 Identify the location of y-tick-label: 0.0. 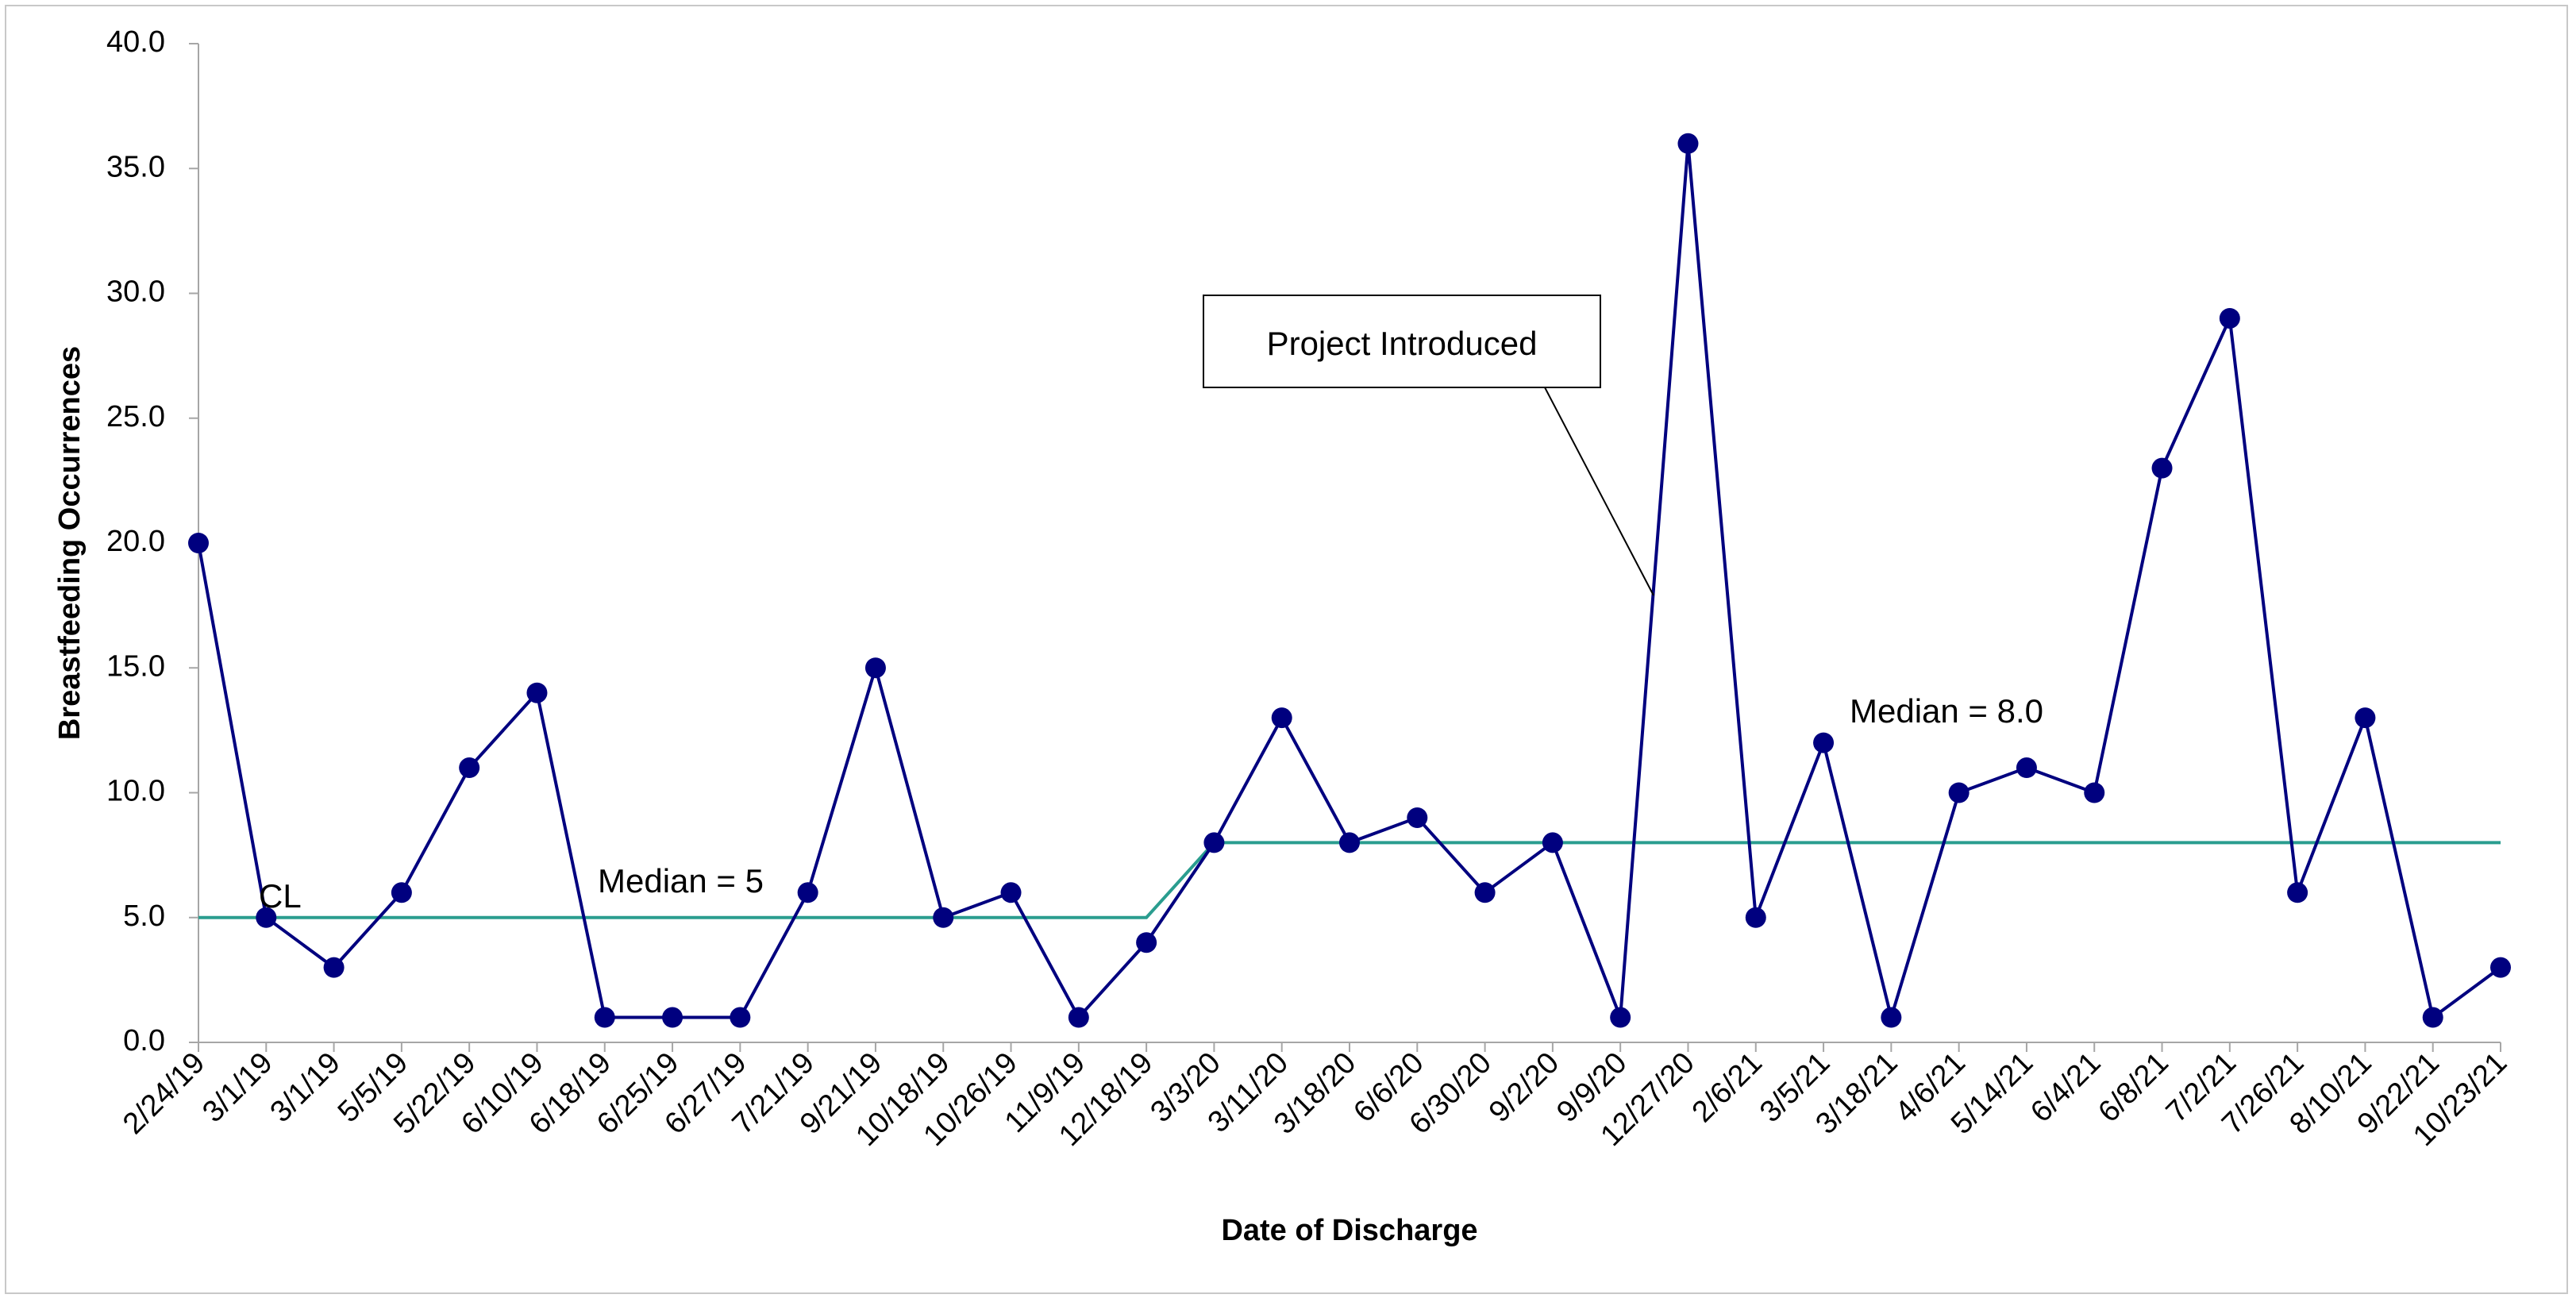
(144, 1040).